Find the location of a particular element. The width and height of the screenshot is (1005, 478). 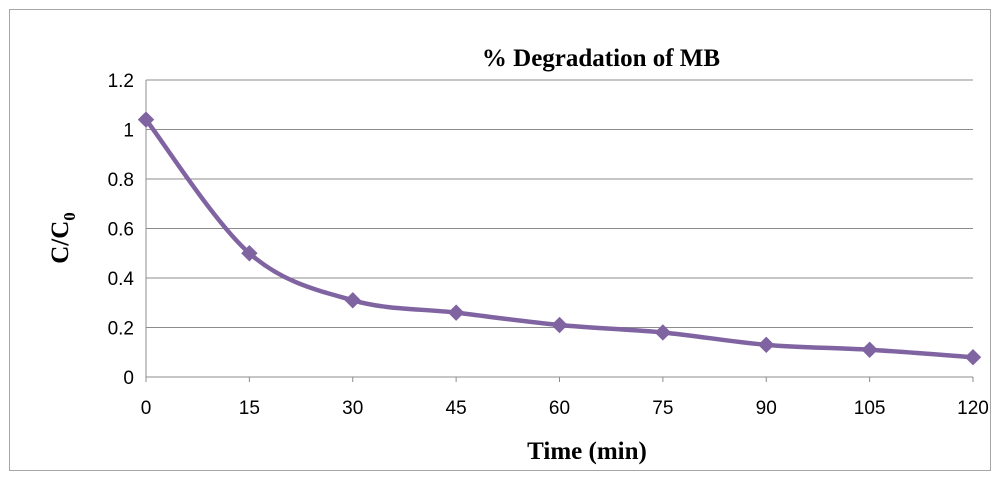

chart-title: % Degradation of MB is located at coordinates (601, 58).